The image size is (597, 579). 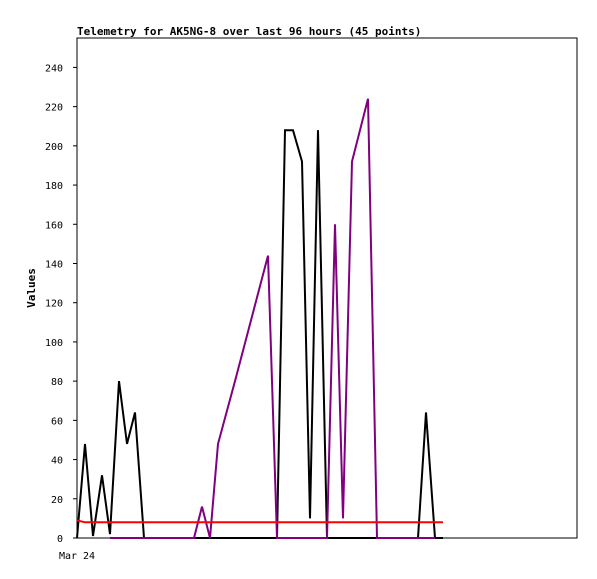 I want to click on y-tick-label: 40, so click(x=57, y=461).